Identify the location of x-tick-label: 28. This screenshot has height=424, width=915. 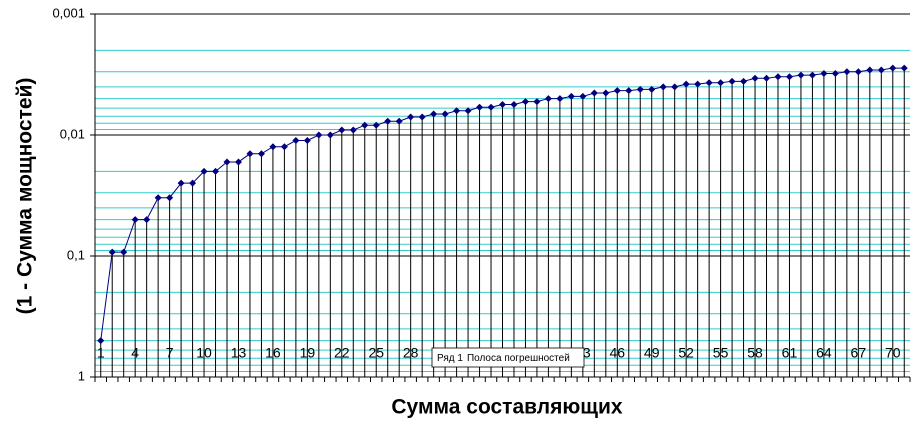
(411, 353).